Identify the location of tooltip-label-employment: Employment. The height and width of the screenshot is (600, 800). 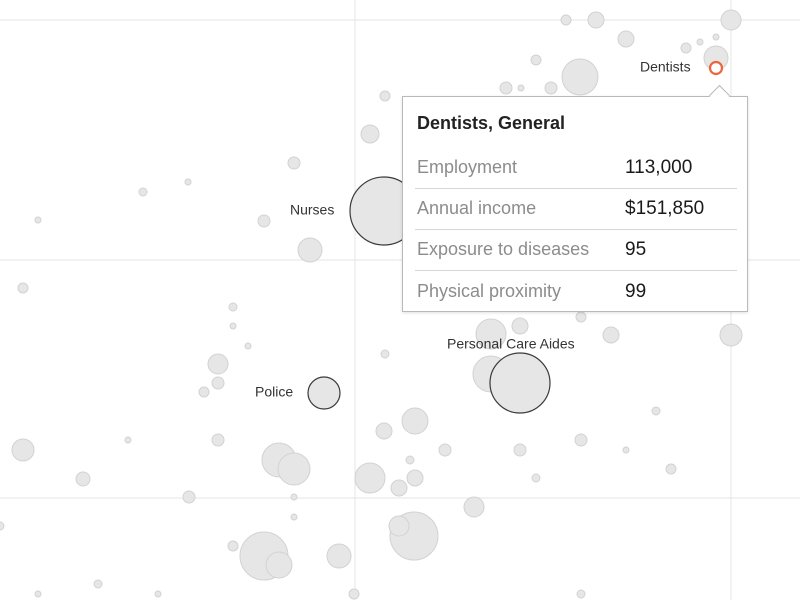
(467, 167).